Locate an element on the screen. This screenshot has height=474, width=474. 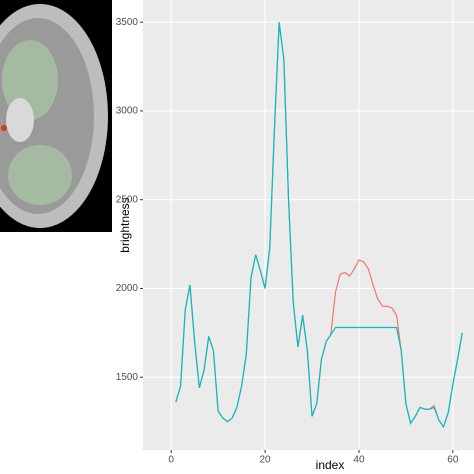
x-tick-label: 20 is located at coordinates (266, 460).